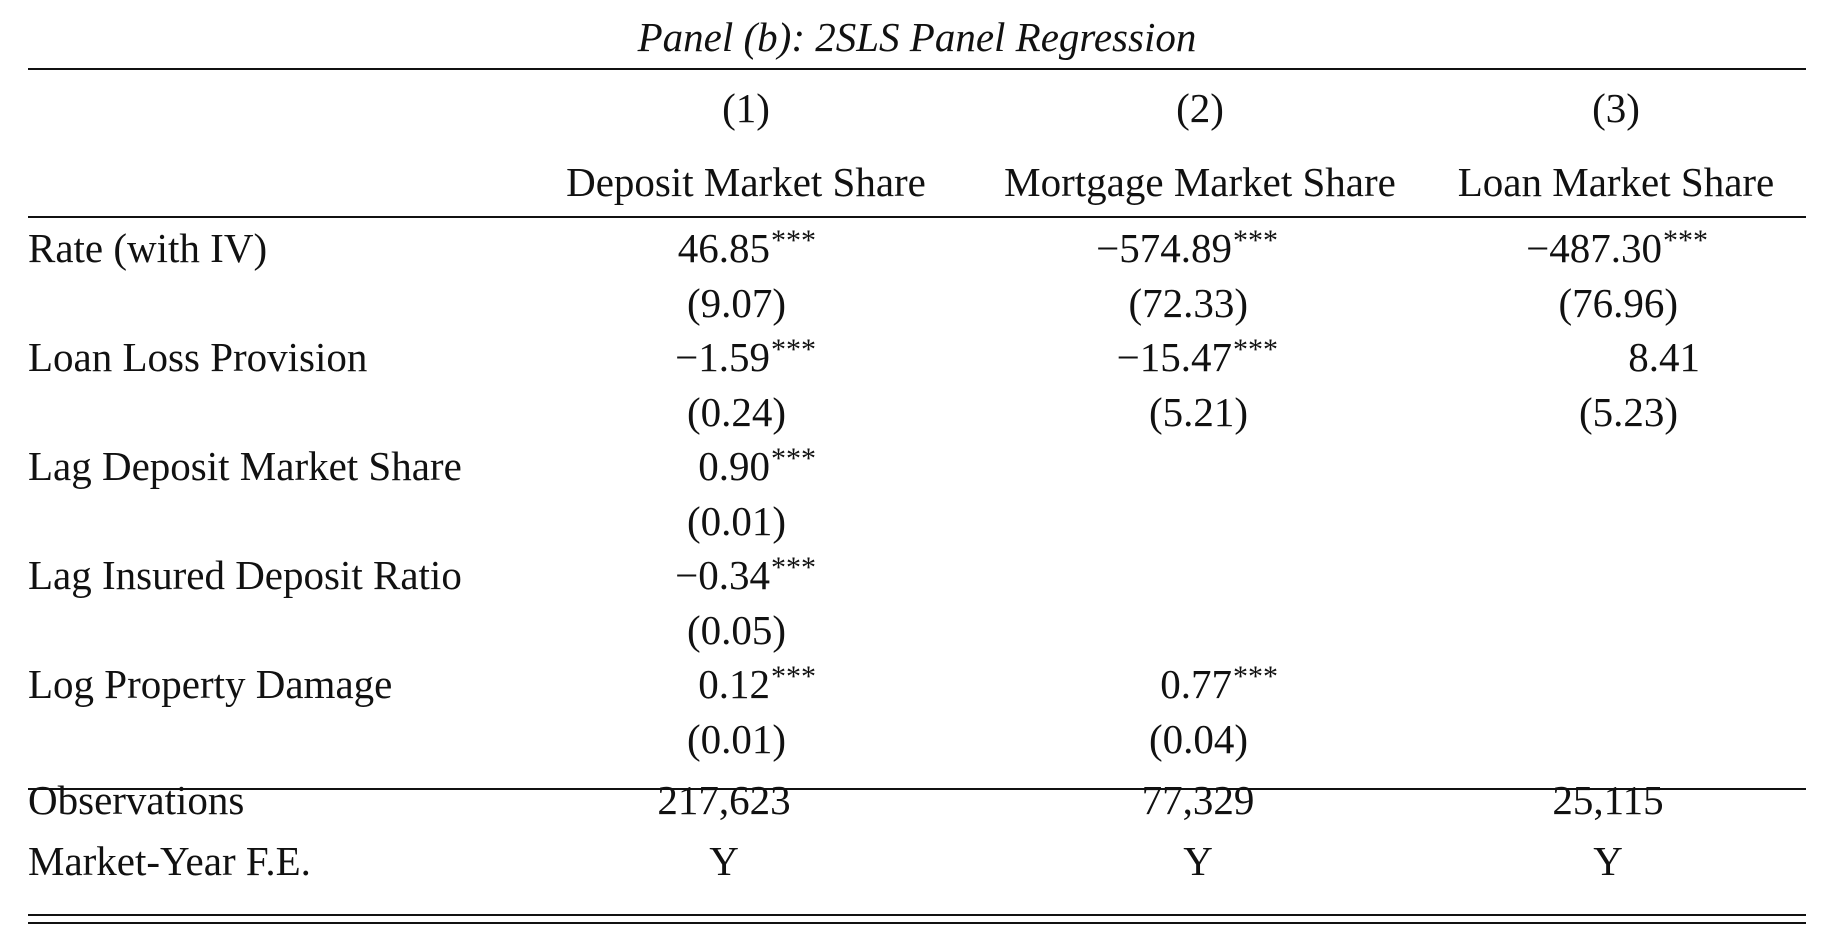 This screenshot has height=936, width=1834. Describe the element at coordinates (198, 357) in the screenshot. I see `variable-label: Loan Loss Provision` at that location.